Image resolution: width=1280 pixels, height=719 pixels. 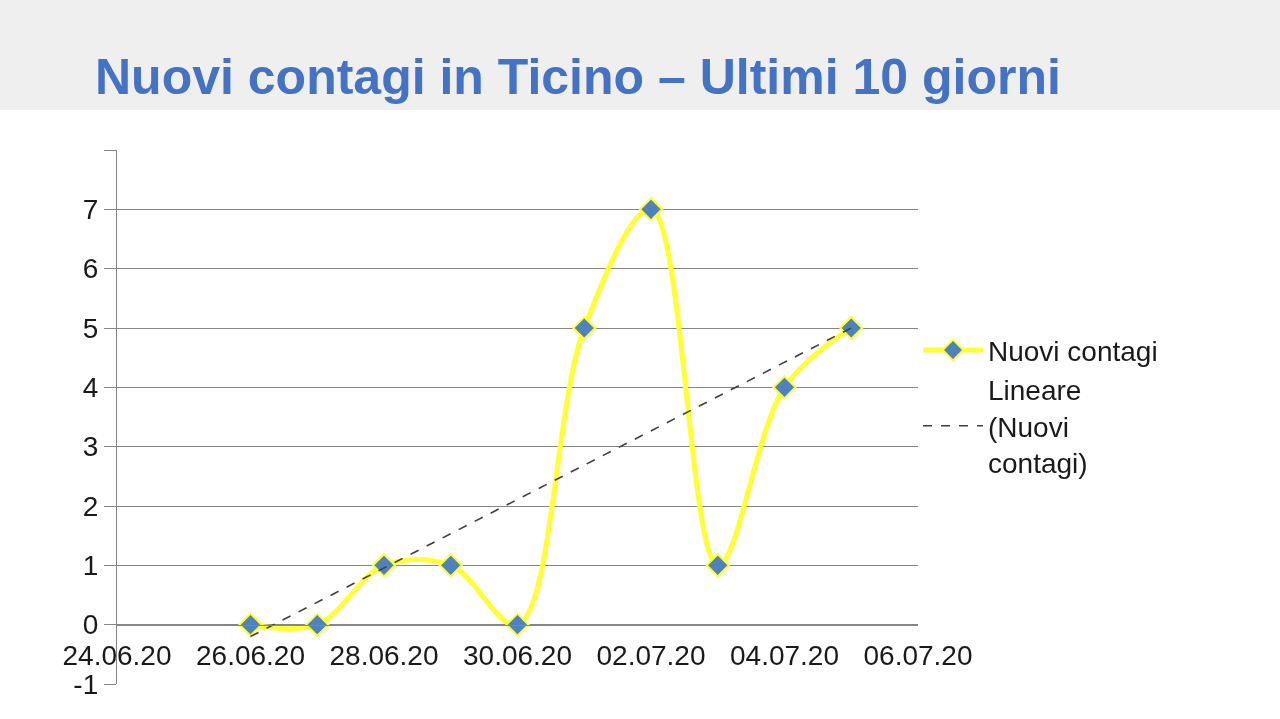 I want to click on chart-title: Nuovi contagi in Ticino – Ultimi 10 giorni, so click(x=578, y=76).